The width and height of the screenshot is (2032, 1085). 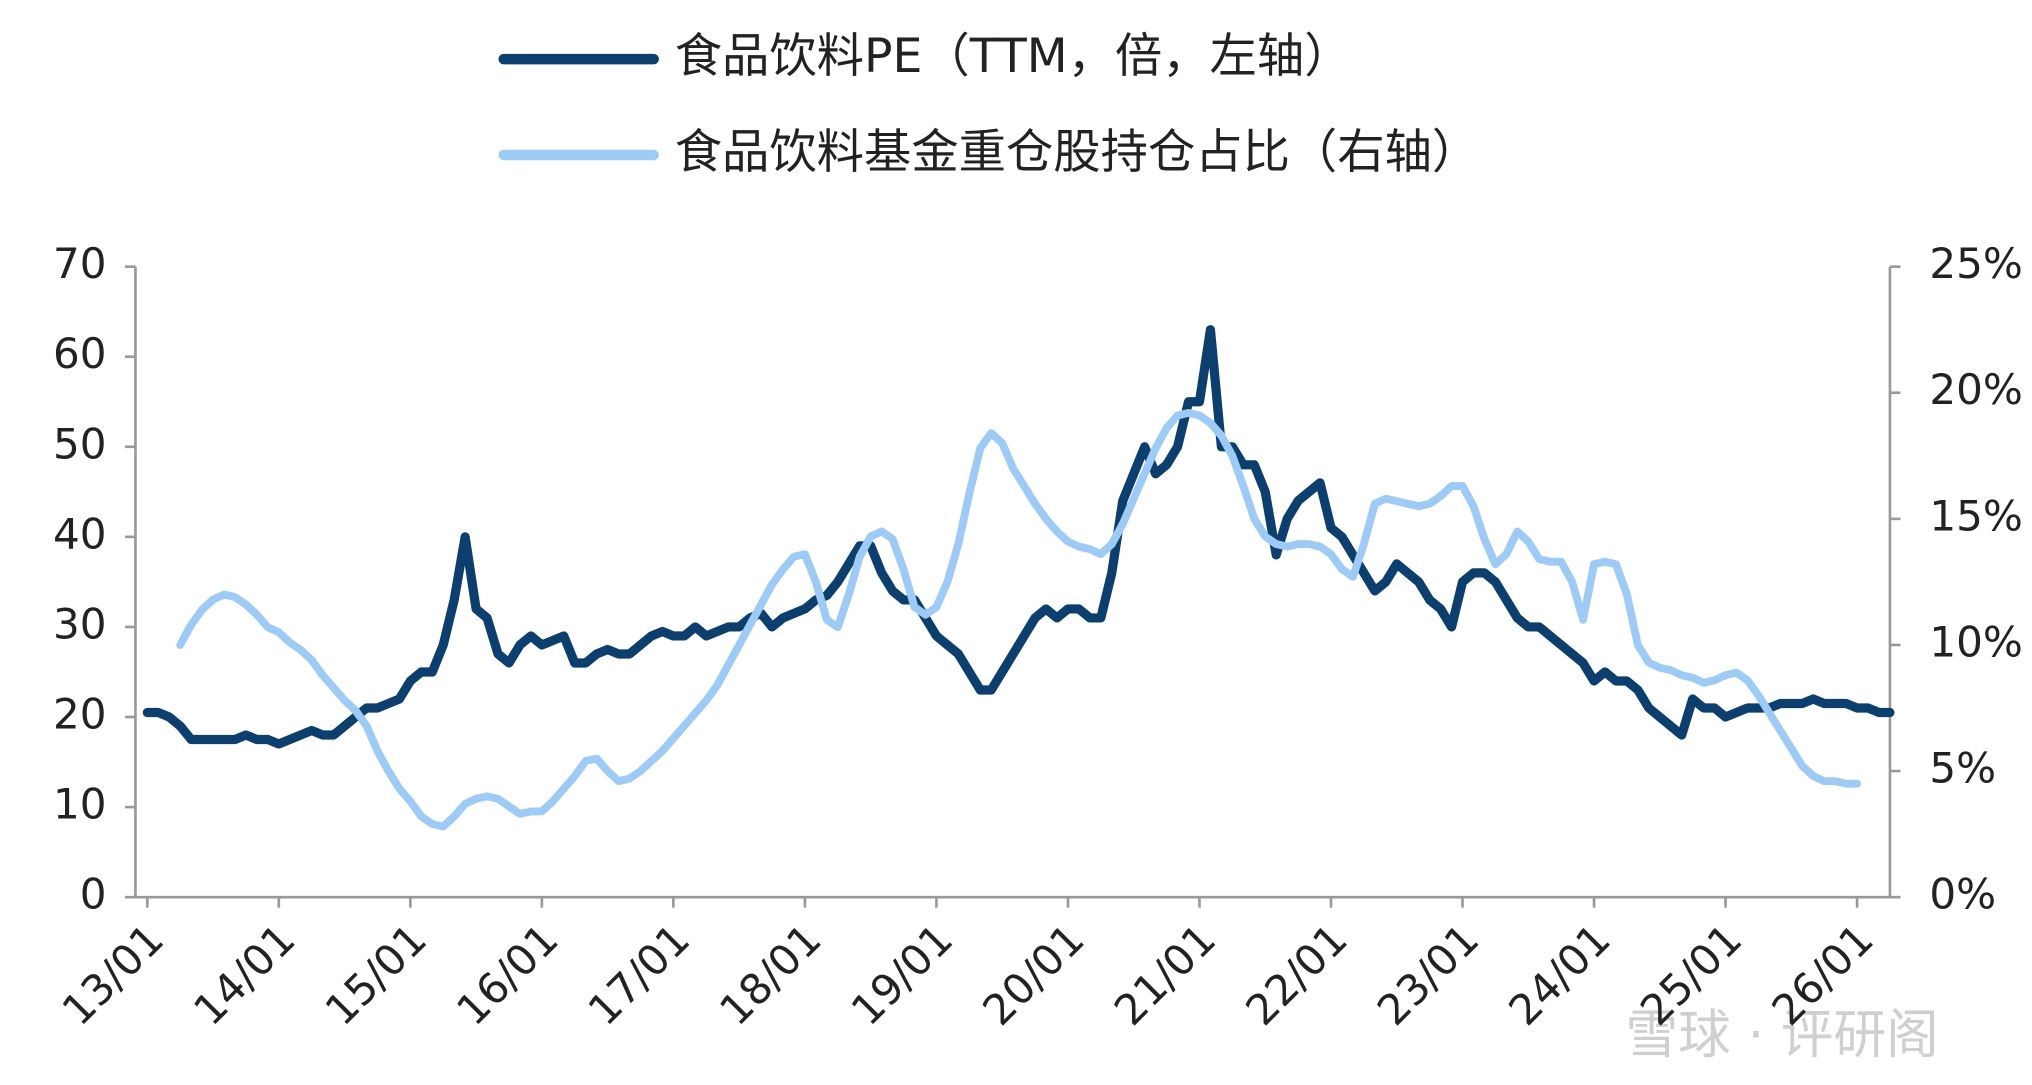 I want to click on y2-tick-label: 0%, so click(x=1962, y=894).